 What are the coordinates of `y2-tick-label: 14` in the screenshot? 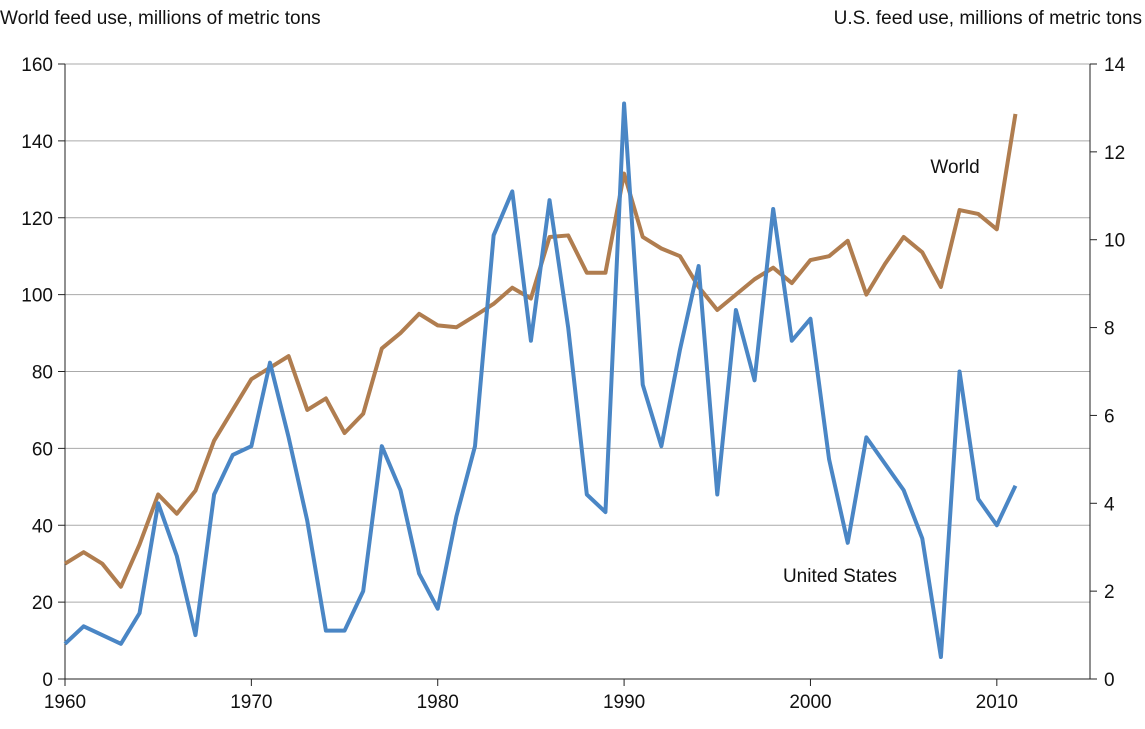 It's located at (1115, 65).